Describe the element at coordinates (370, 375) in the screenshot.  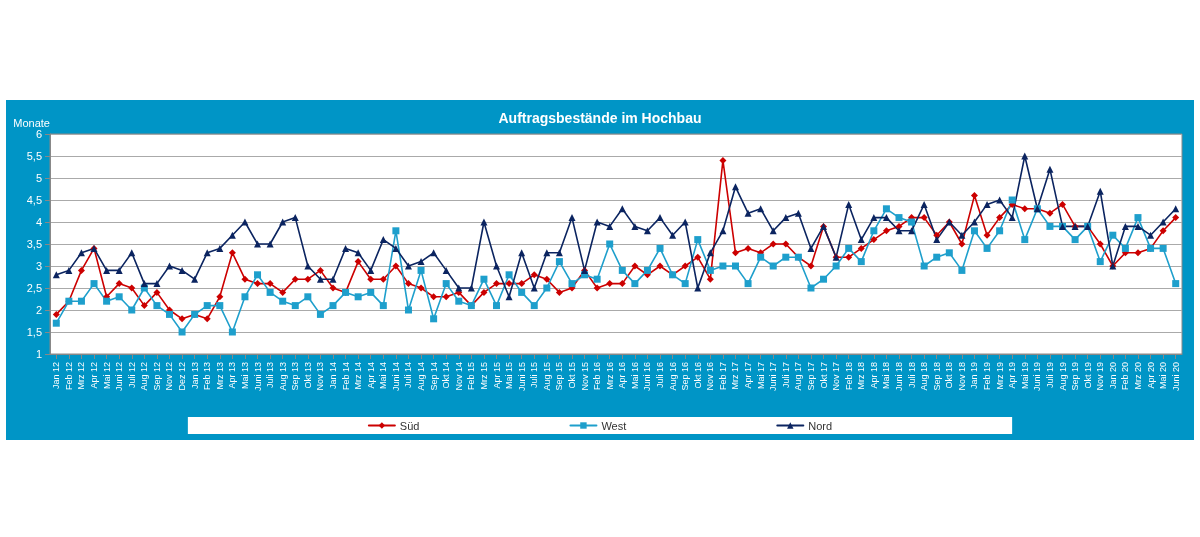
I see `x-tick-label: Apr 14` at that location.